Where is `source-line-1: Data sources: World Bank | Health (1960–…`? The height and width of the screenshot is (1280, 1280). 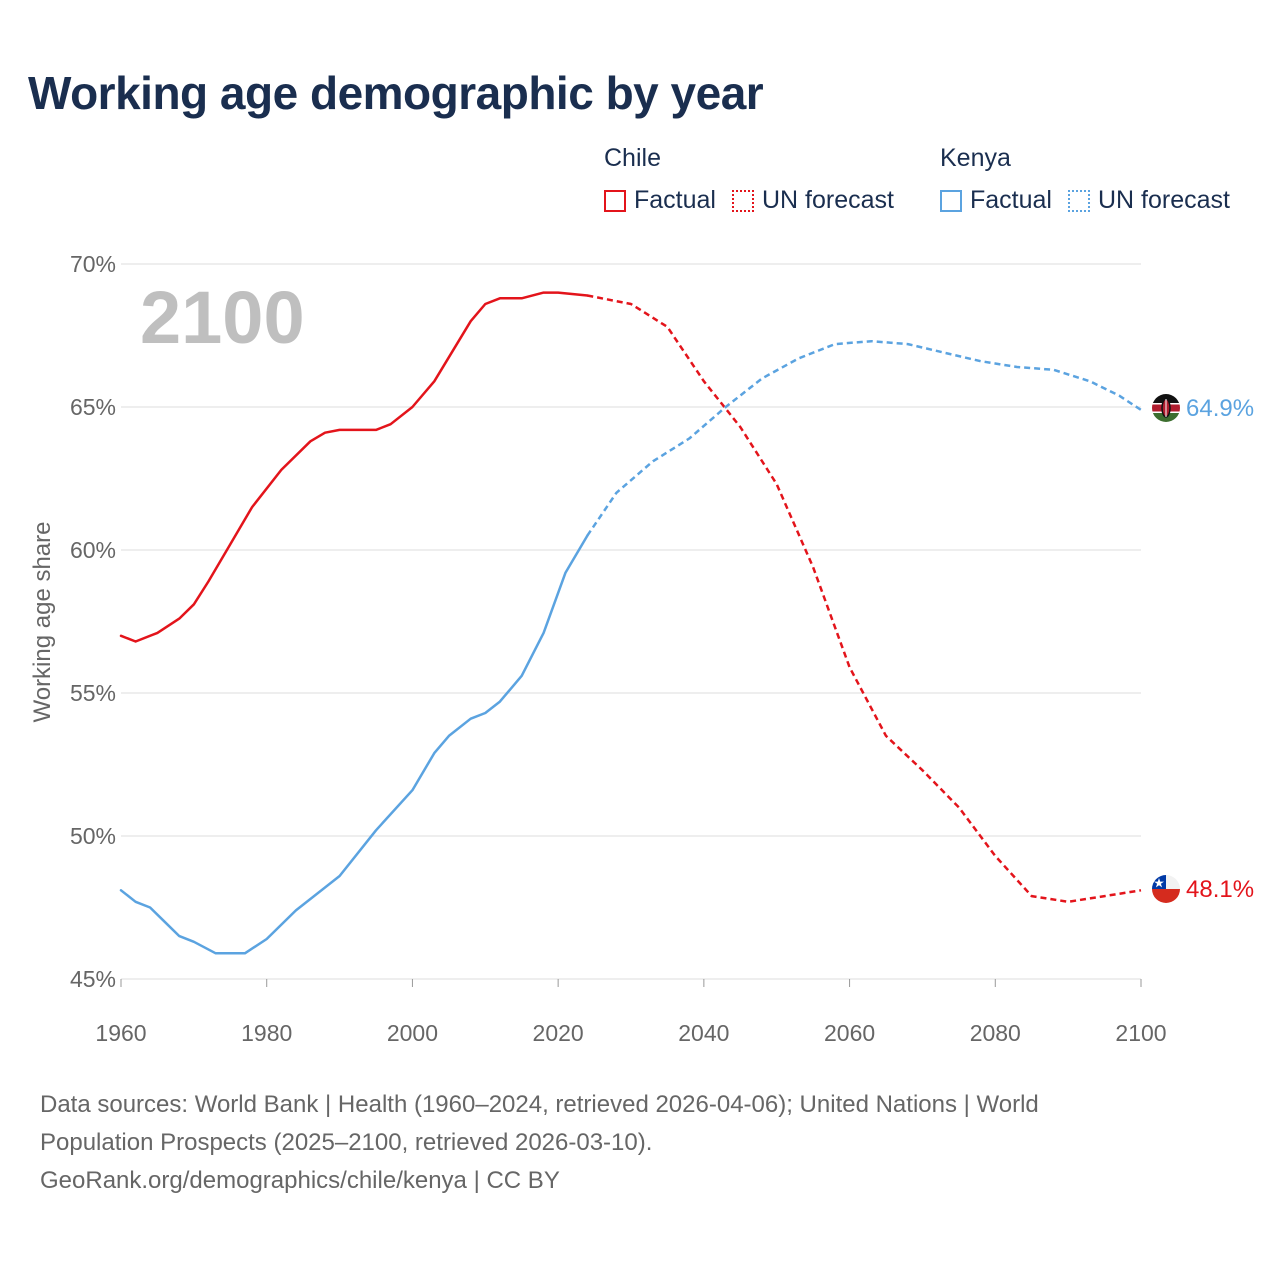 source-line-1: Data sources: World Bank | Health (1960–… is located at coordinates (539, 1104).